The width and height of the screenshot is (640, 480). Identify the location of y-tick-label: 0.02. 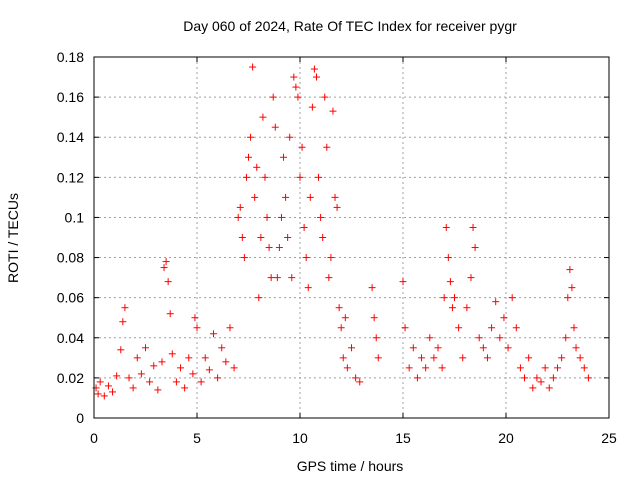
(70, 378).